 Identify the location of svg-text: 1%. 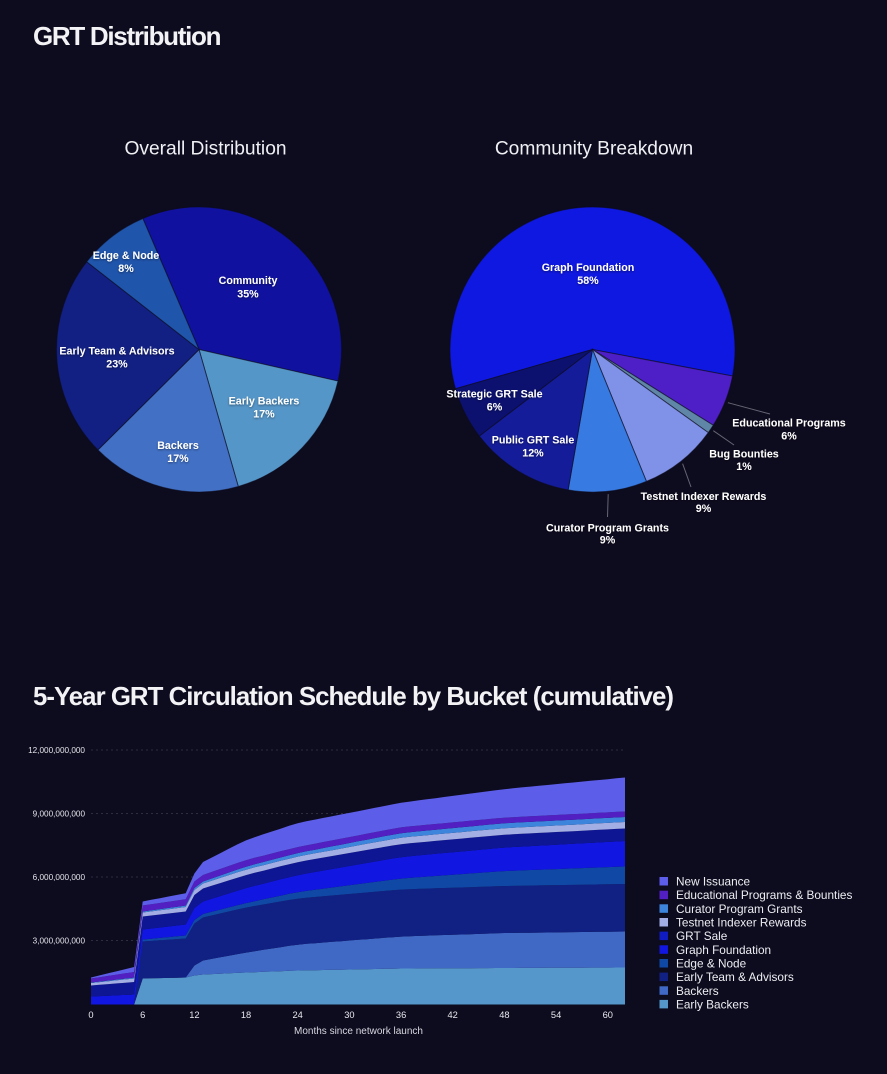
(744, 467).